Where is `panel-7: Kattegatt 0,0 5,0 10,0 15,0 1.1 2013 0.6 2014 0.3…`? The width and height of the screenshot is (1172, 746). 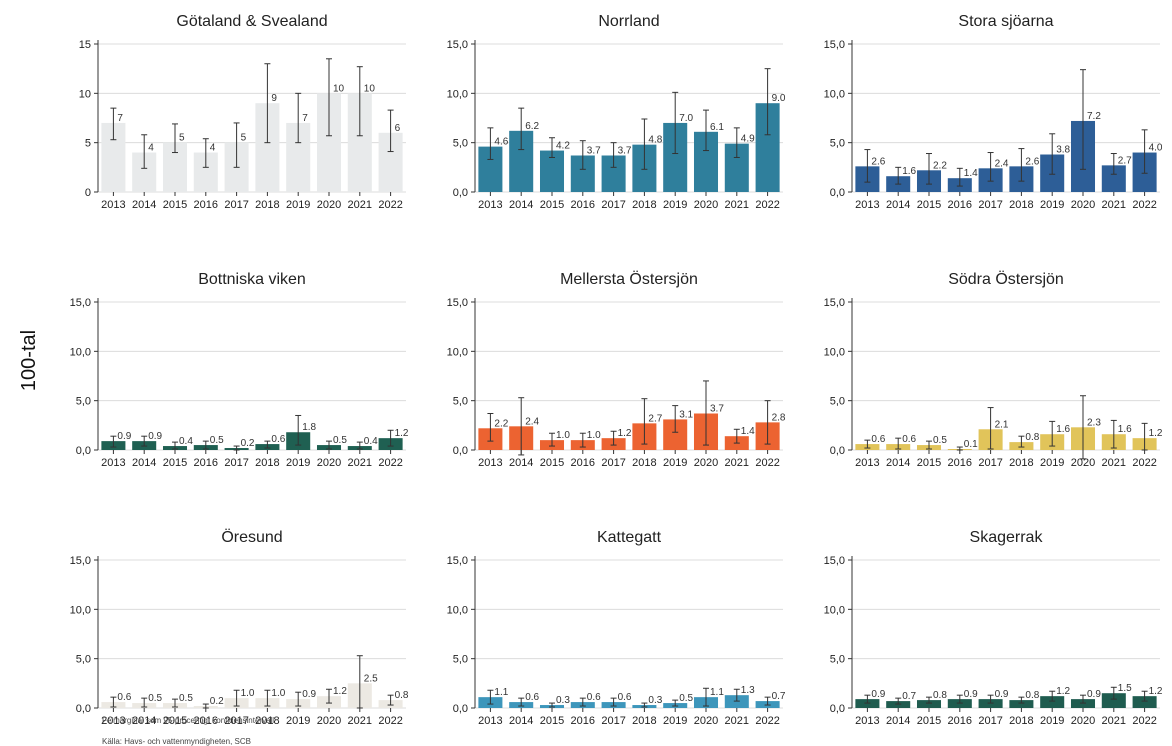
panel-7: Kattegatt 0,0 5,0 10,0 15,0 1.1 2013 0.6 2014 0.3… is located at coordinates (616, 628).